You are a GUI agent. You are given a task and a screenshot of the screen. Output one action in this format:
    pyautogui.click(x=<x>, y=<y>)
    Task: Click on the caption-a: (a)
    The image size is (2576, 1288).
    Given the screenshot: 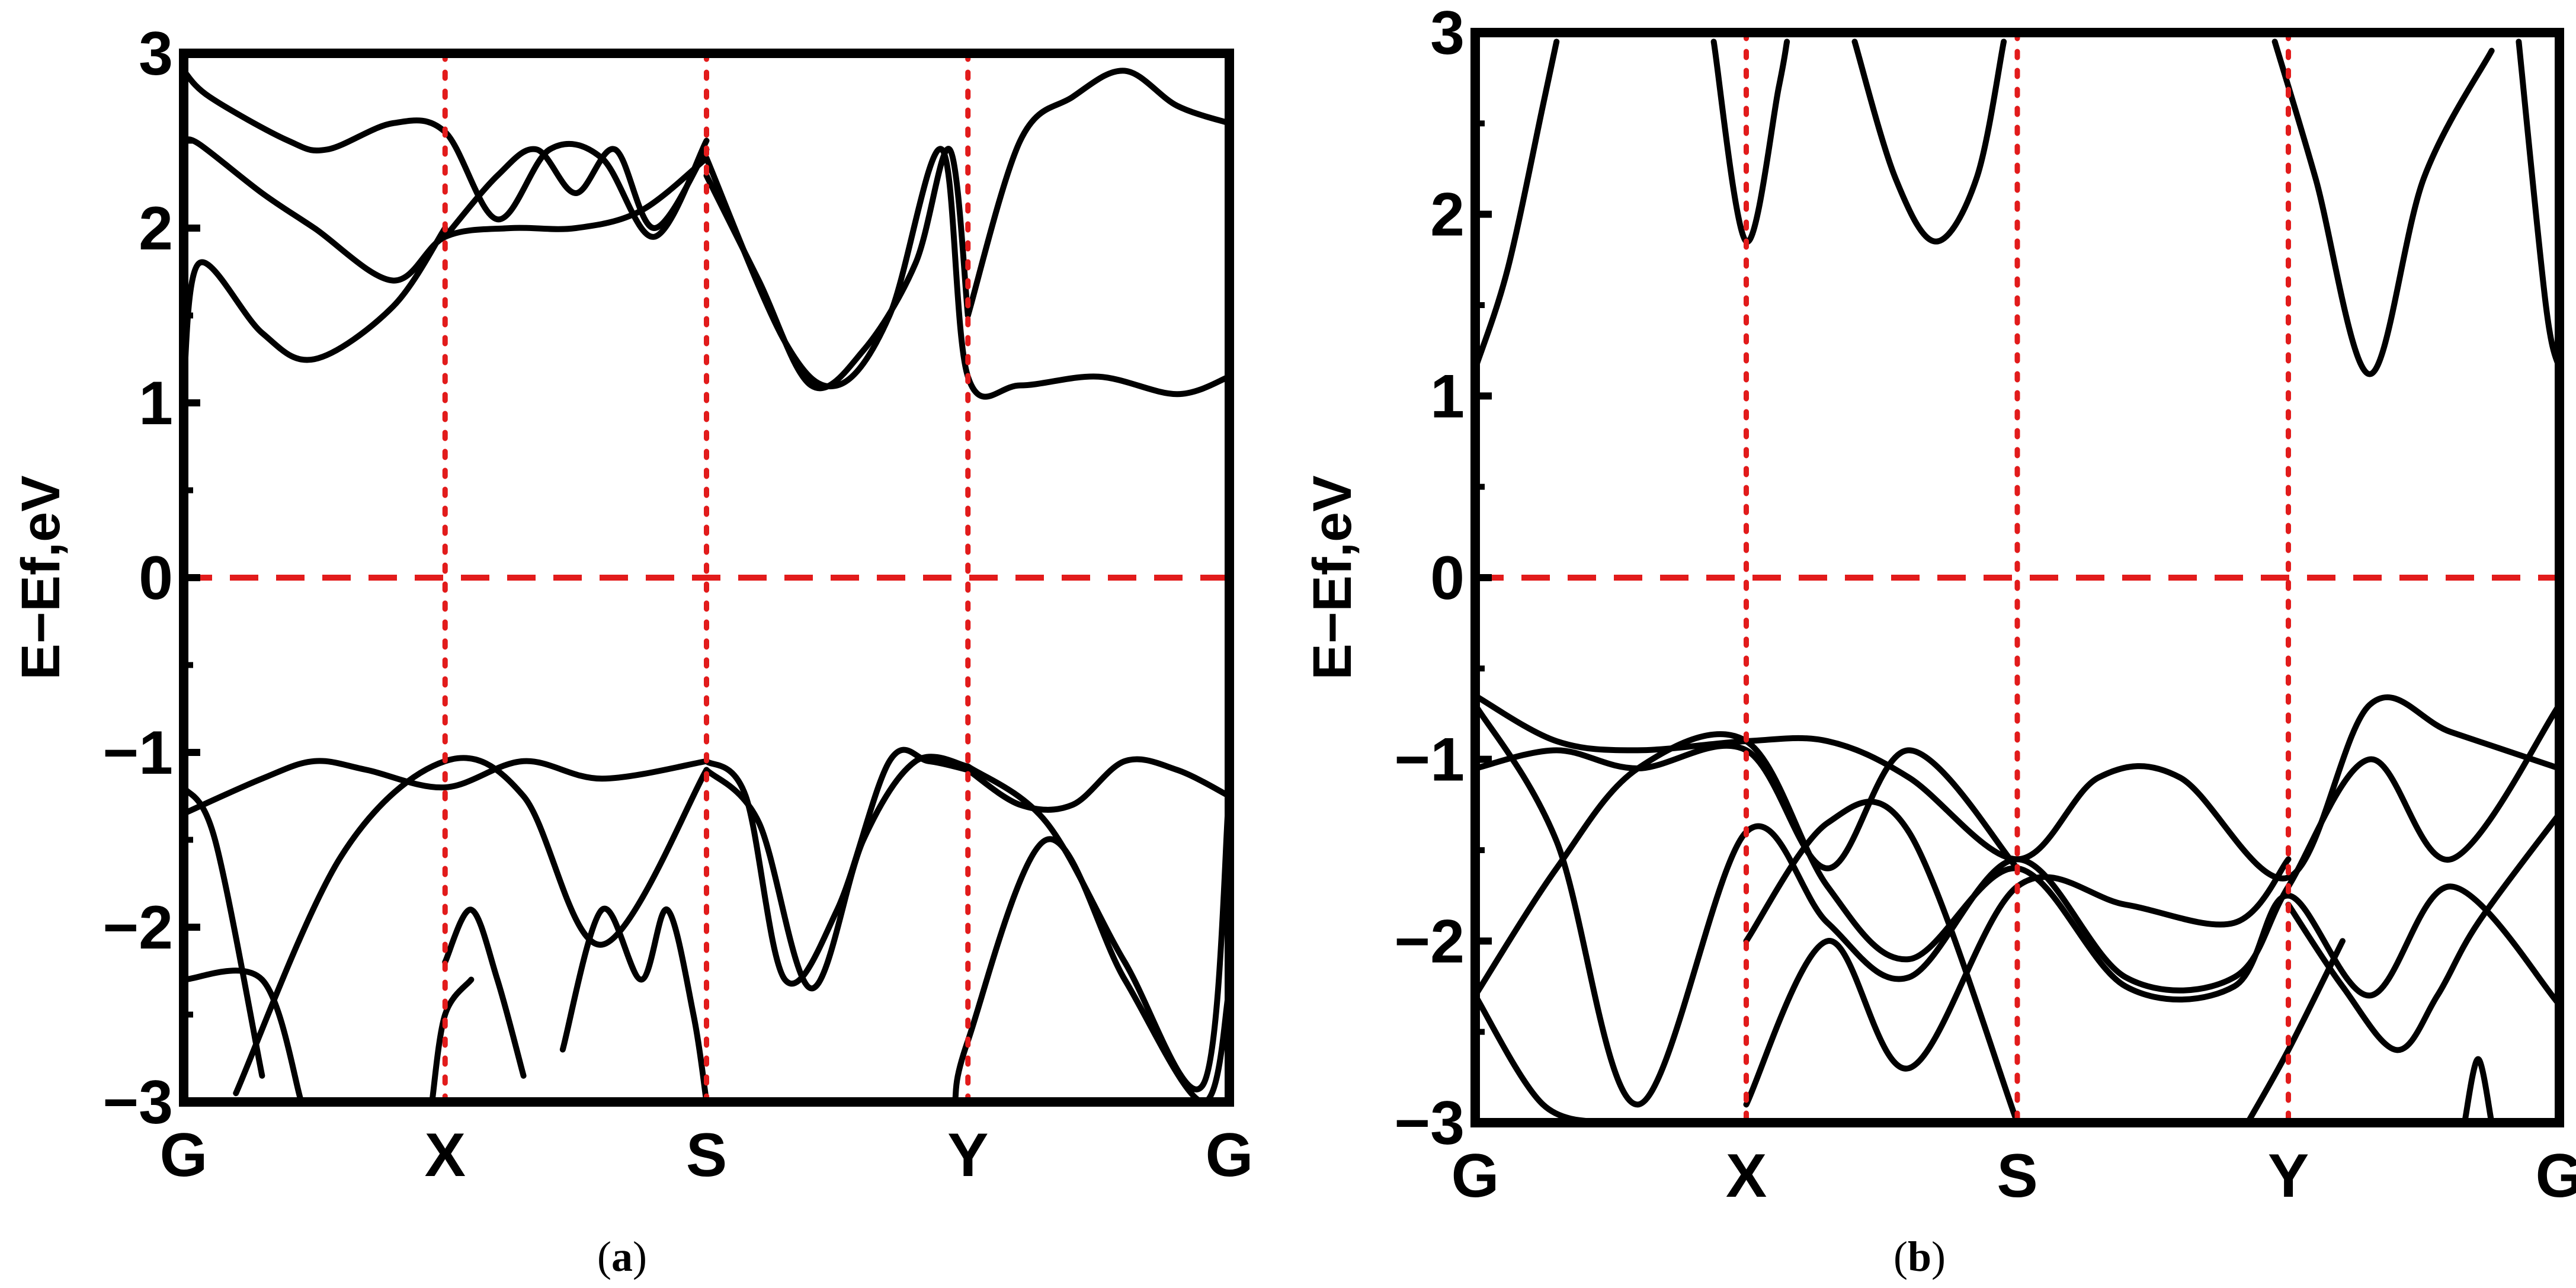 What is the action you would take?
    pyautogui.click(x=622, y=1256)
    